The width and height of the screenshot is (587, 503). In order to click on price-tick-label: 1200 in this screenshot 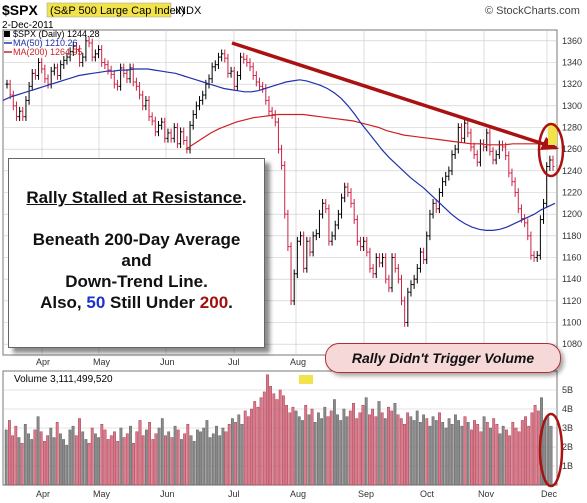, I will do `click(572, 214)`.